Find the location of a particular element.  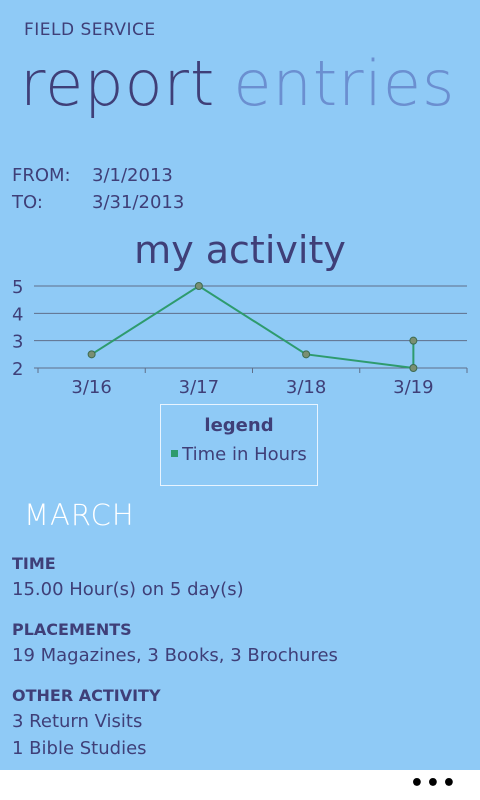

legend-item-label: Time in Hours is located at coordinates (244, 454).